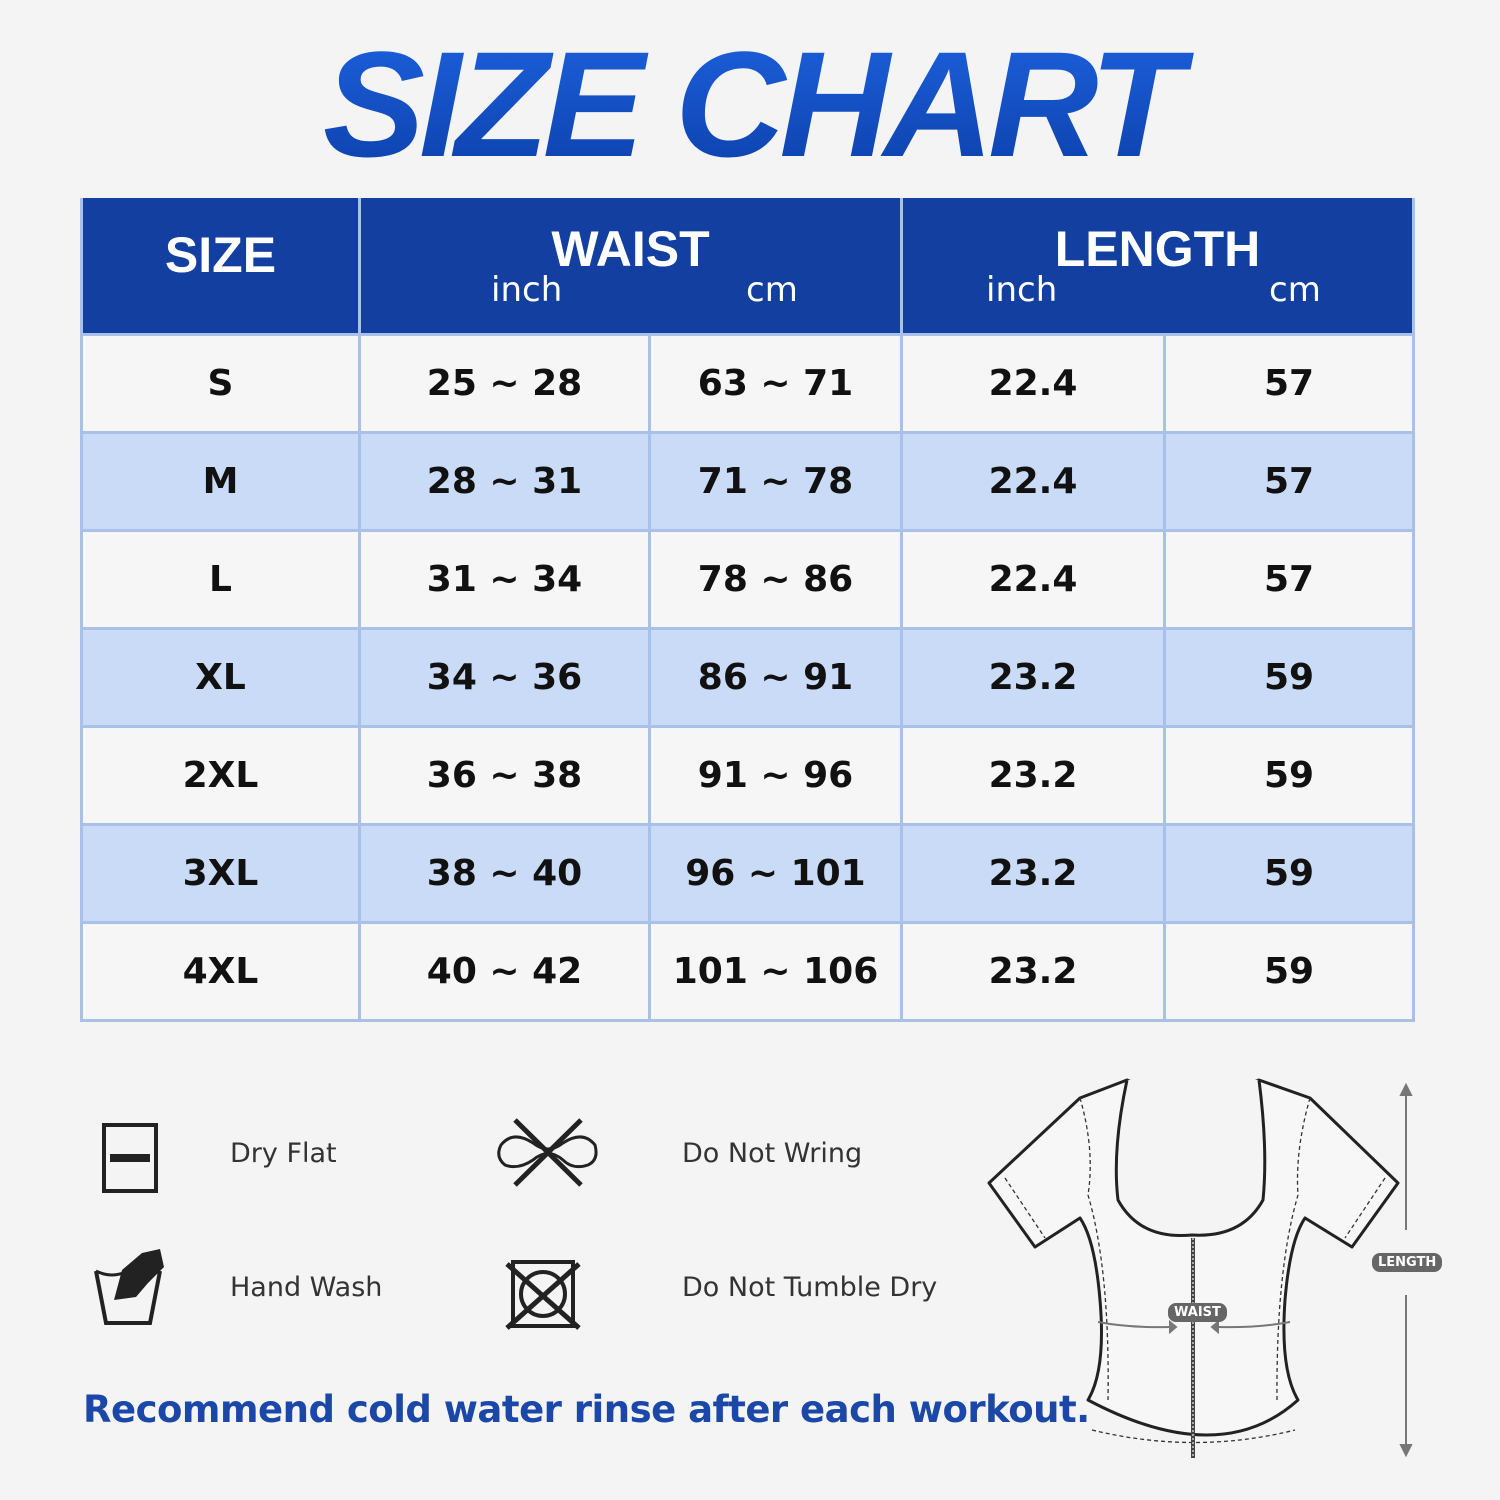 This screenshot has height=1500, width=1500. Describe the element at coordinates (220, 873) in the screenshot. I see `cell-size: 3XL` at that location.